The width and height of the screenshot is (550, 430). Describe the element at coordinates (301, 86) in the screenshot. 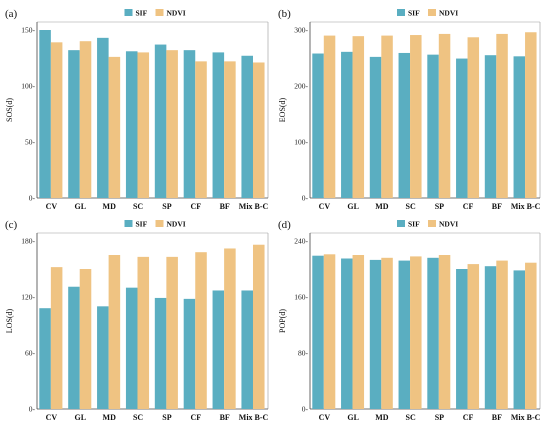

I see `y-tick-label: 200-` at that location.